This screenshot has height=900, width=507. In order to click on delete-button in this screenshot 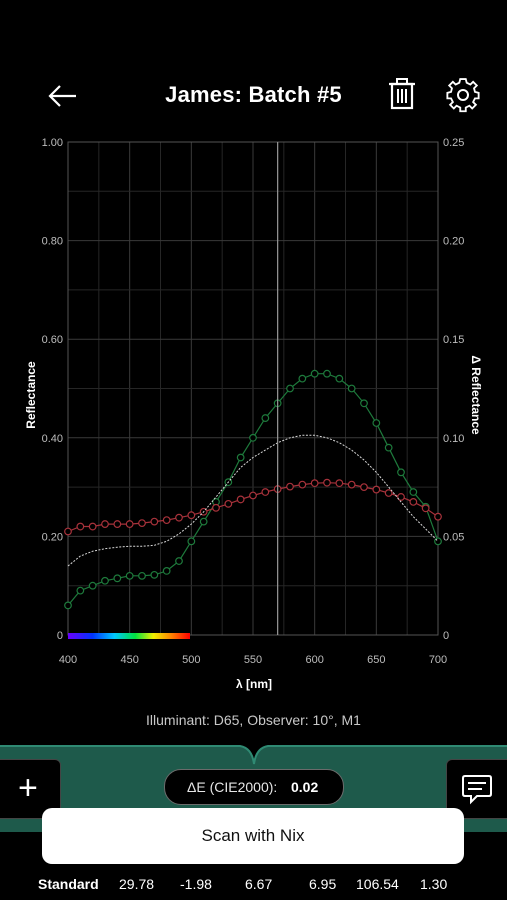, I will do `click(402, 95)`.